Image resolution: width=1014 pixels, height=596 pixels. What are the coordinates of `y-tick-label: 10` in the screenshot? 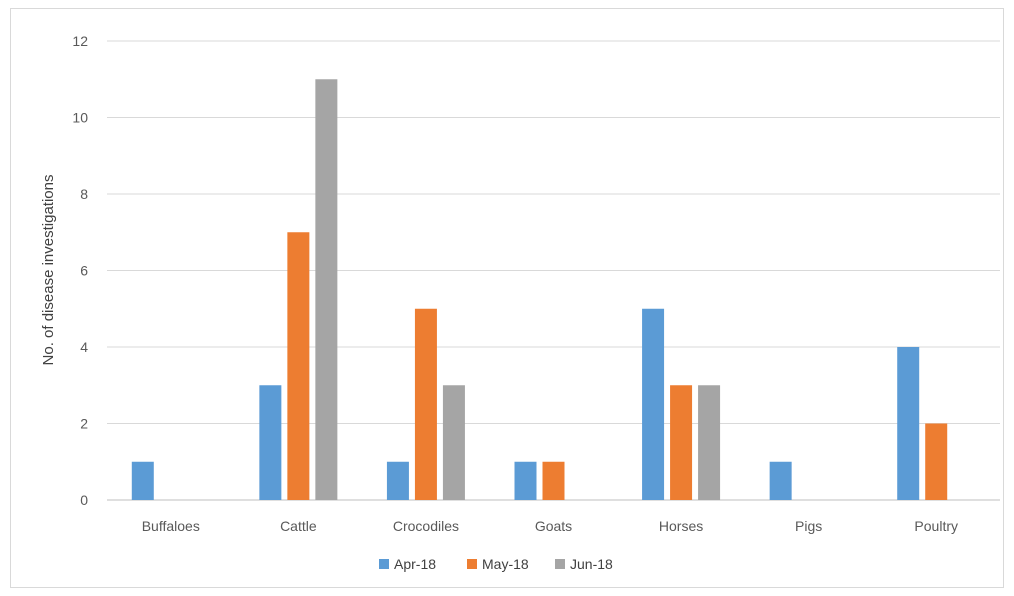 It's located at (80, 118).